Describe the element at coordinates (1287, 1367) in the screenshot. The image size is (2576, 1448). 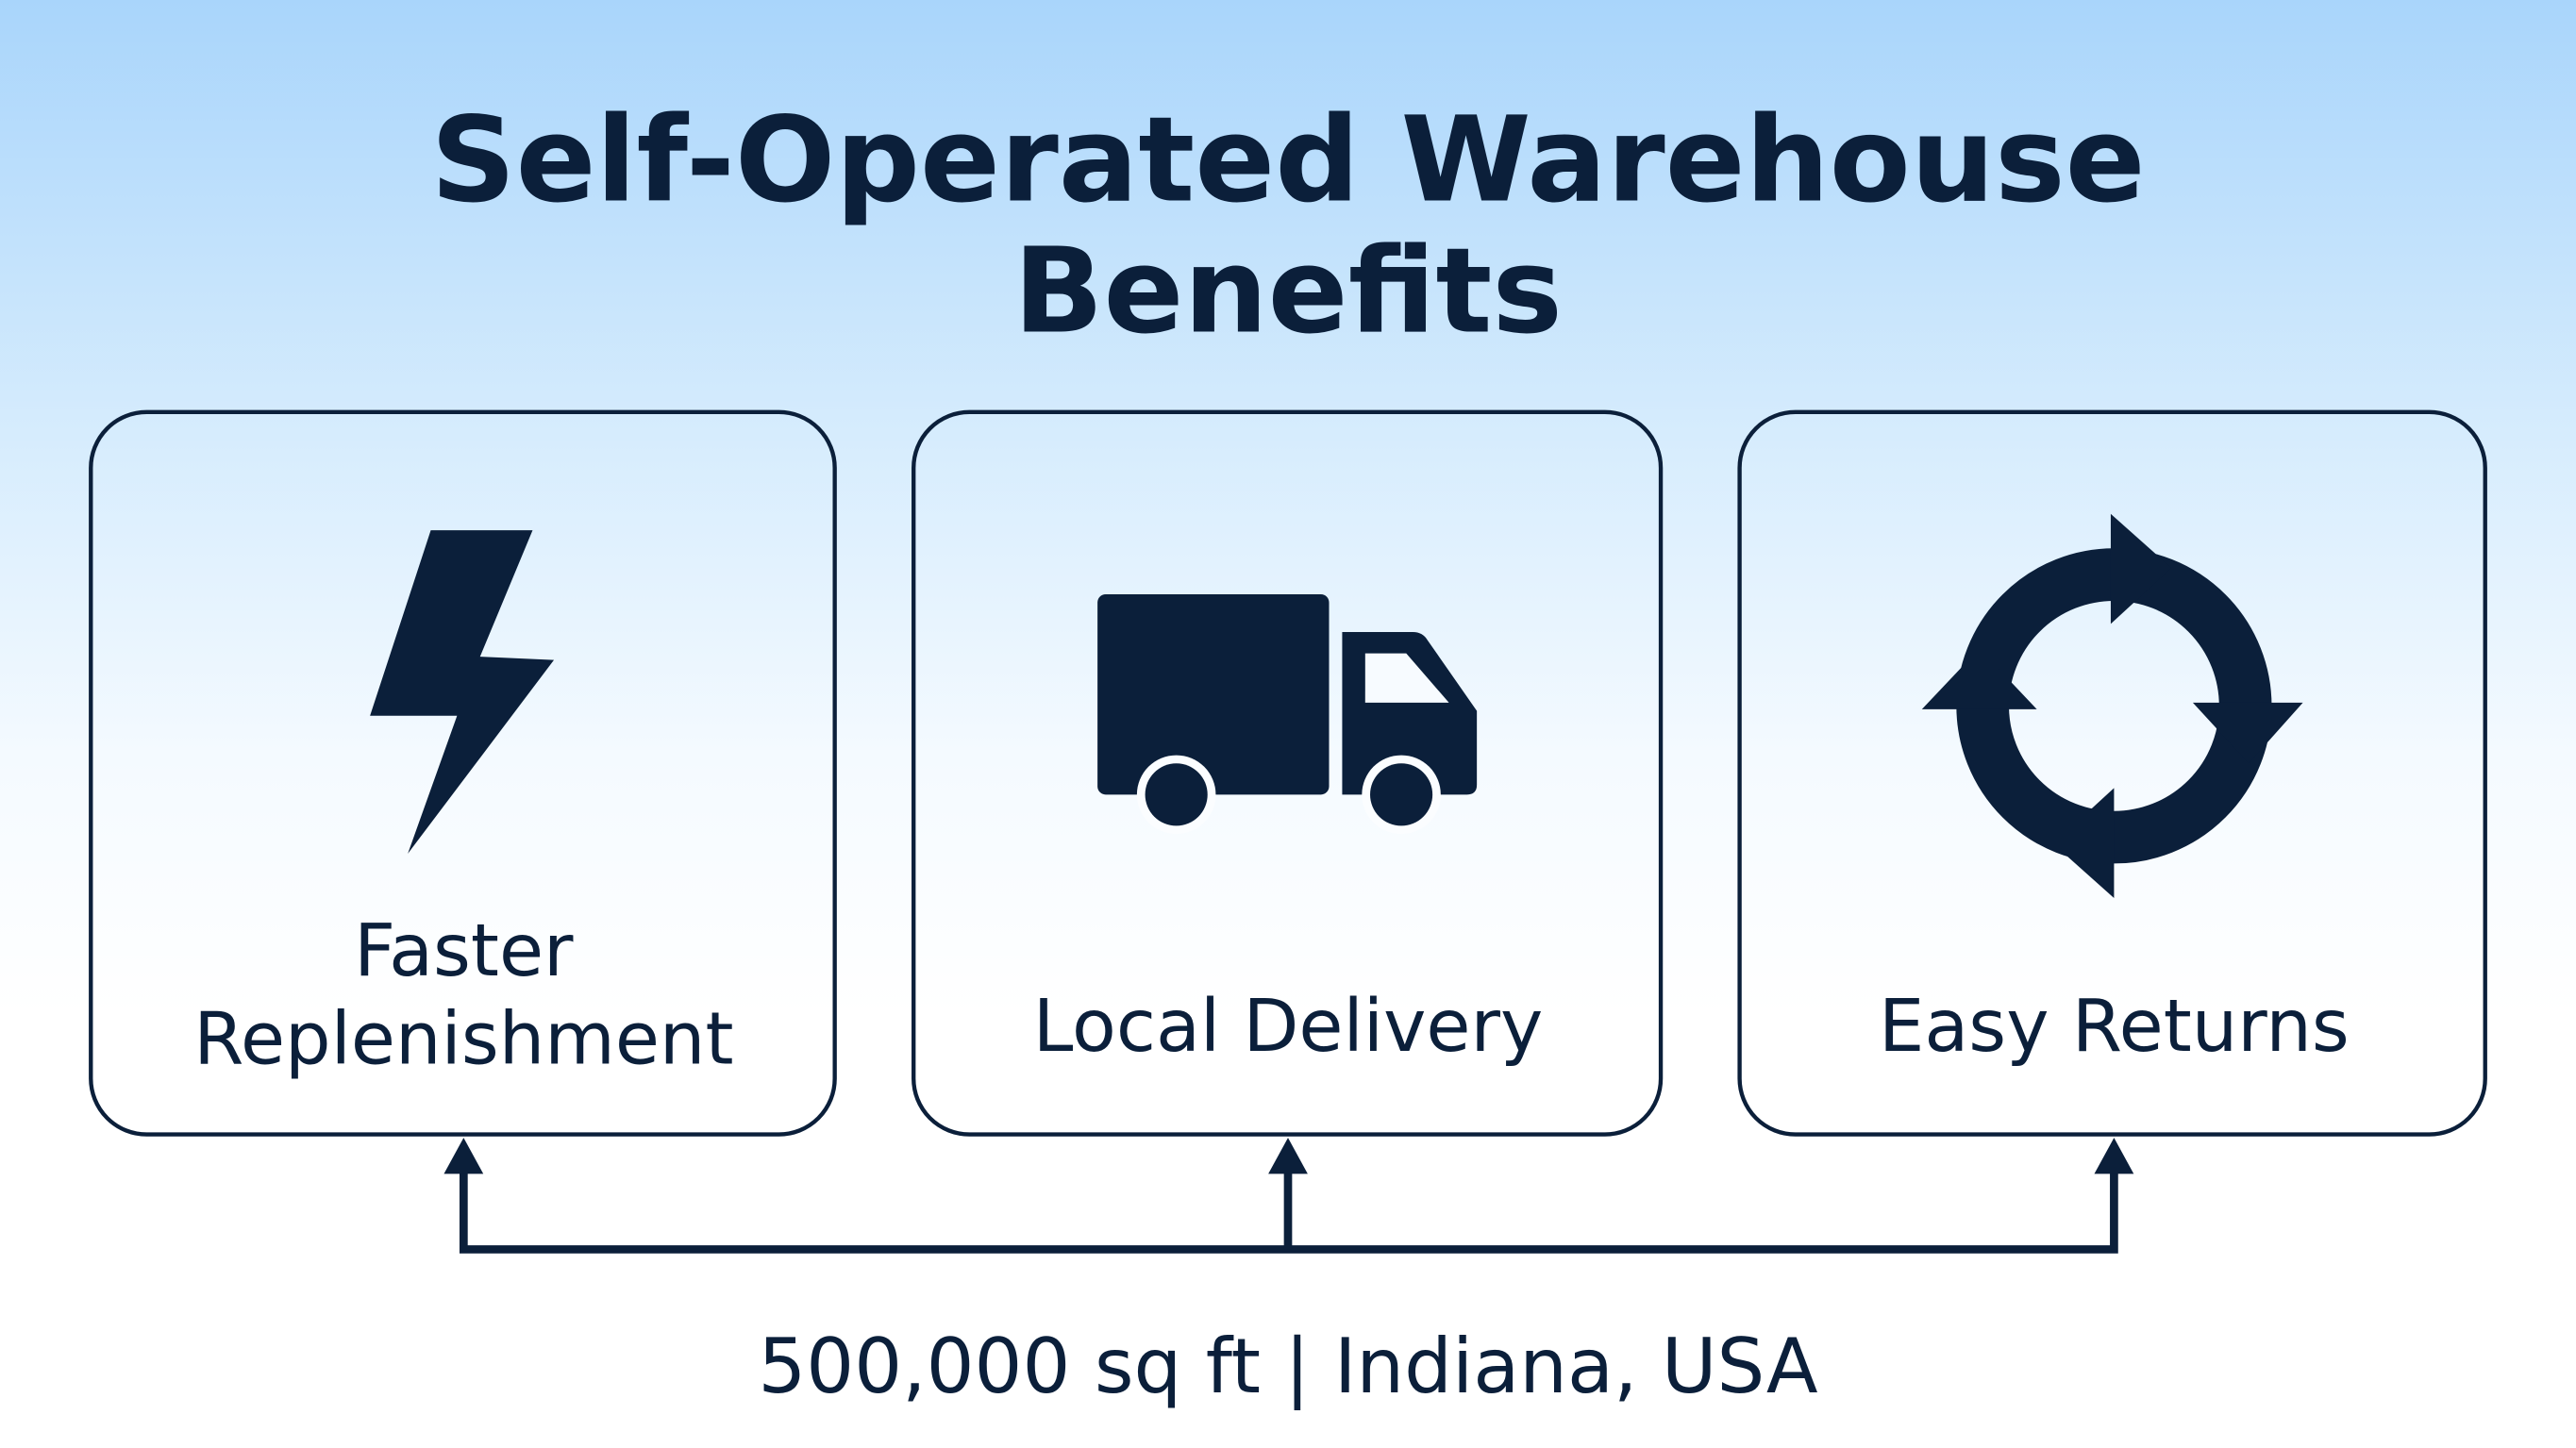
I see `footer-location-text: 500,000 sq ft | Indiana, USA` at that location.